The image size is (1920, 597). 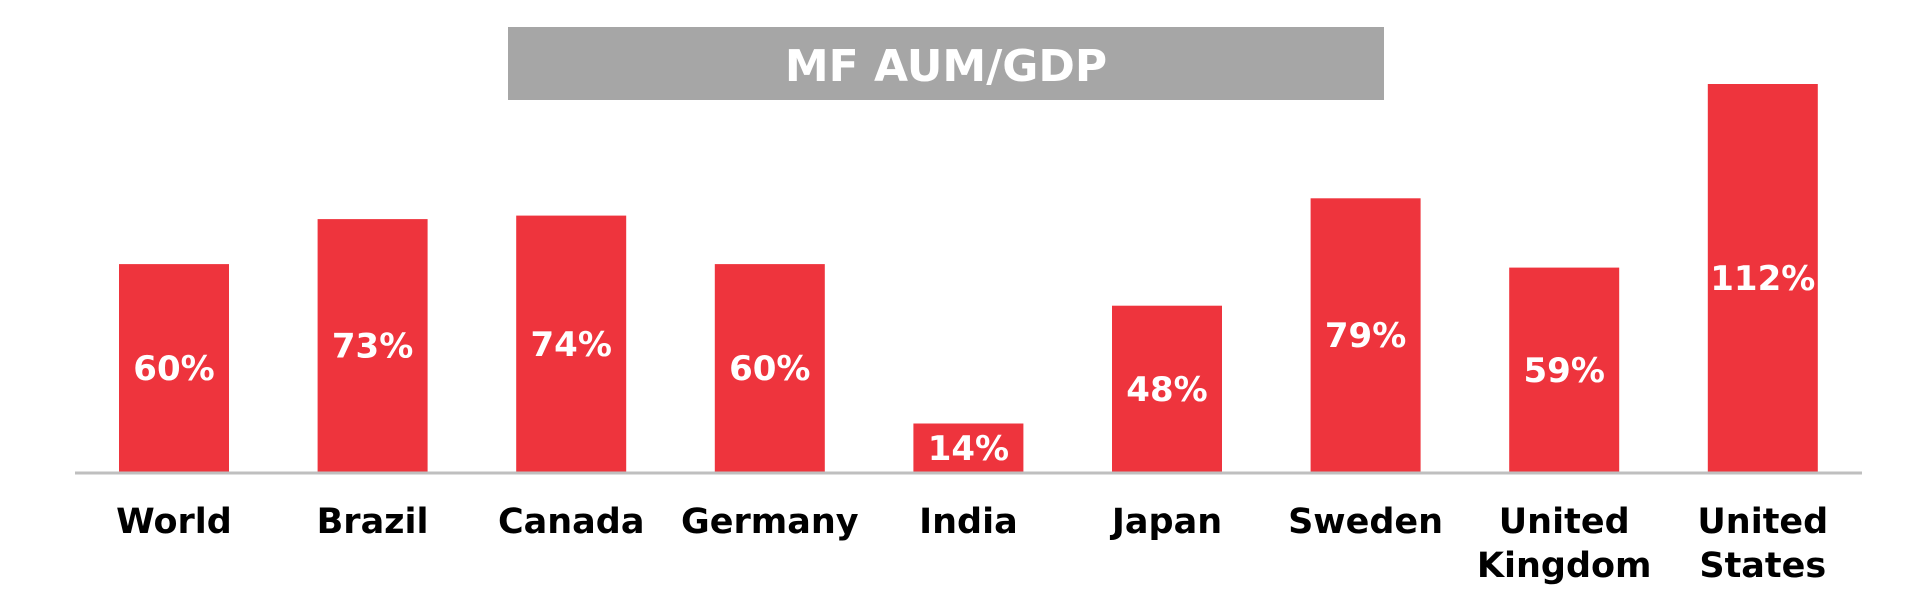 I want to click on data-label-united-kingdom: 59%, so click(x=1564, y=371).